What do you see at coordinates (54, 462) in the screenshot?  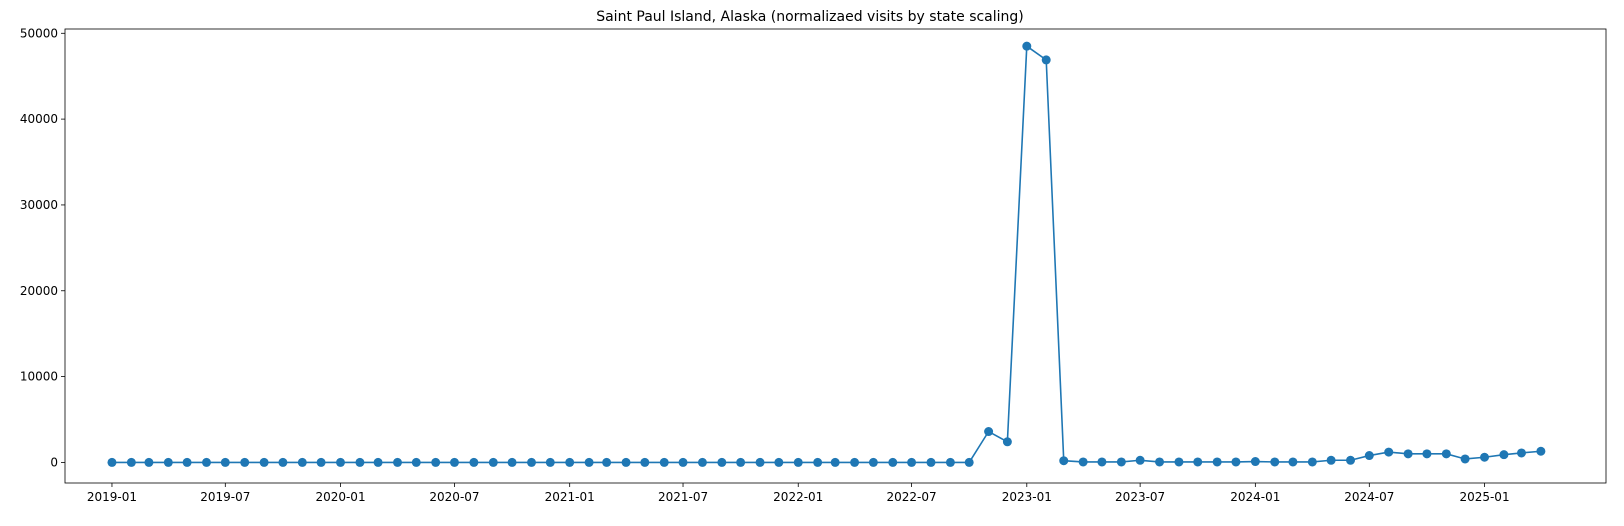 I see `y-tick-label: 0` at bounding box center [54, 462].